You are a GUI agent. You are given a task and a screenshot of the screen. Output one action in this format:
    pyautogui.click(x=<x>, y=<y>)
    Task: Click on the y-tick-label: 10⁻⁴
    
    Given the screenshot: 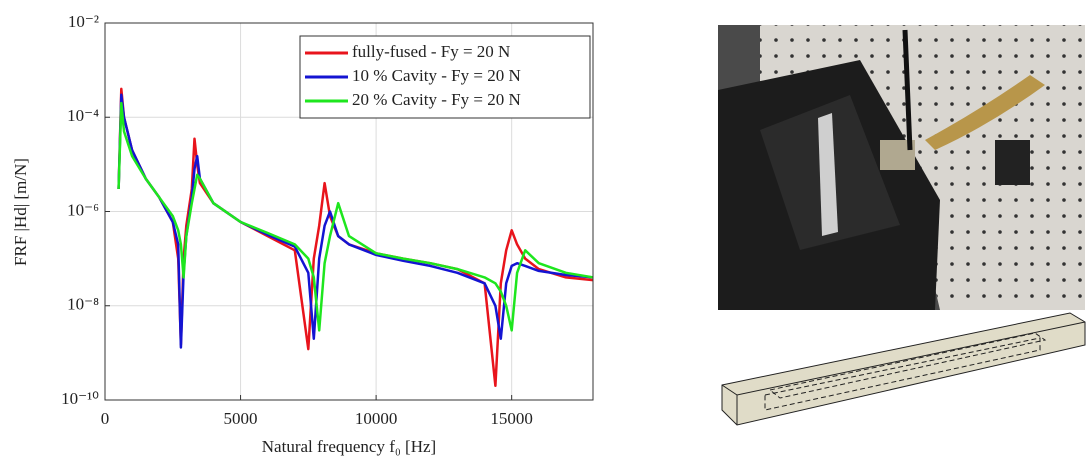 What is the action you would take?
    pyautogui.click(x=83, y=115)
    